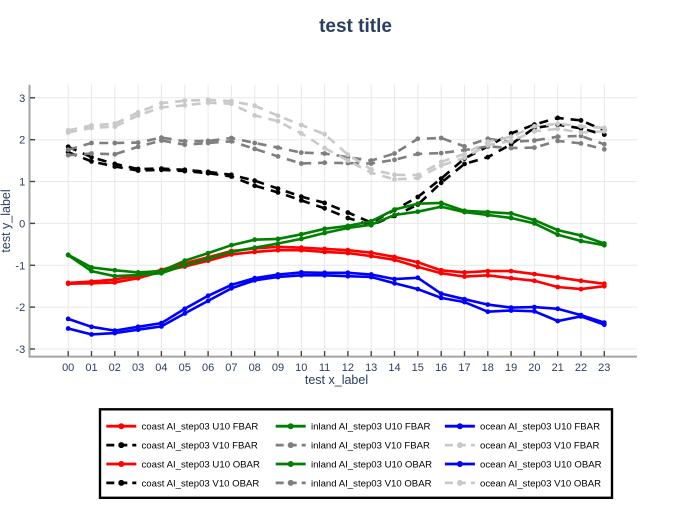 This screenshot has height=505, width=700. What do you see at coordinates (200, 446) in the screenshot?
I see `svg-text: coast AI_step03 V10 FBAR` at bounding box center [200, 446].